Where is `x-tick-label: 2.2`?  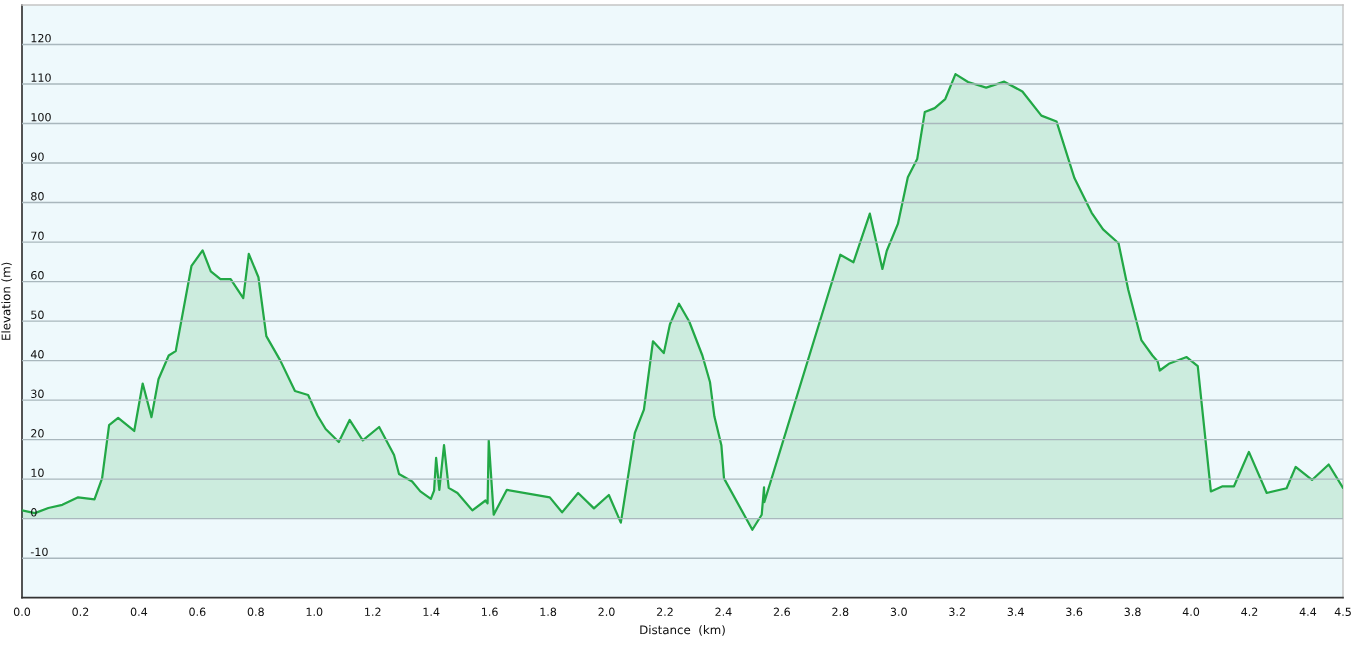 x-tick-label: 2.2 is located at coordinates (664, 611).